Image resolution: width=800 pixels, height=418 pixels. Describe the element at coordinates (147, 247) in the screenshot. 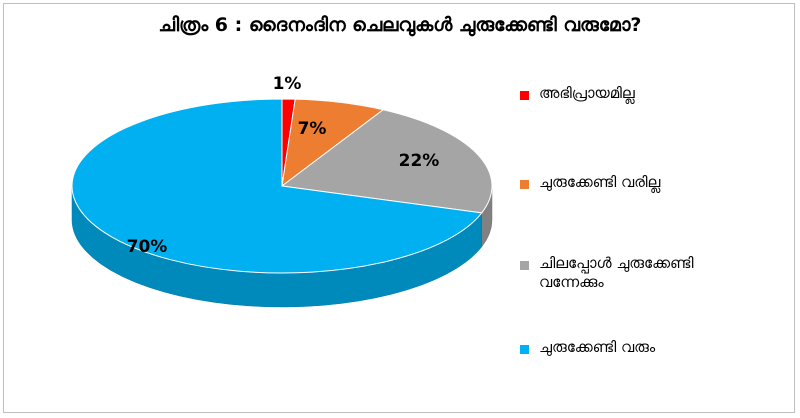

I see `pie-data-label: 70%` at that location.